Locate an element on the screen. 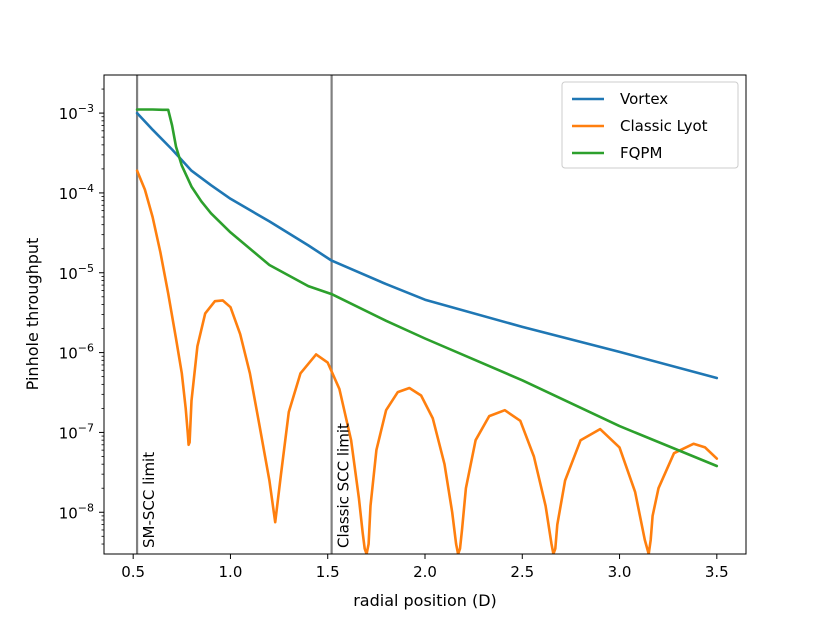 This screenshot has height=623, width=830. x-axis-ticks: 0.5 1.0 1.5 2.0 2.5 3.0 3.5 is located at coordinates (425, 567).